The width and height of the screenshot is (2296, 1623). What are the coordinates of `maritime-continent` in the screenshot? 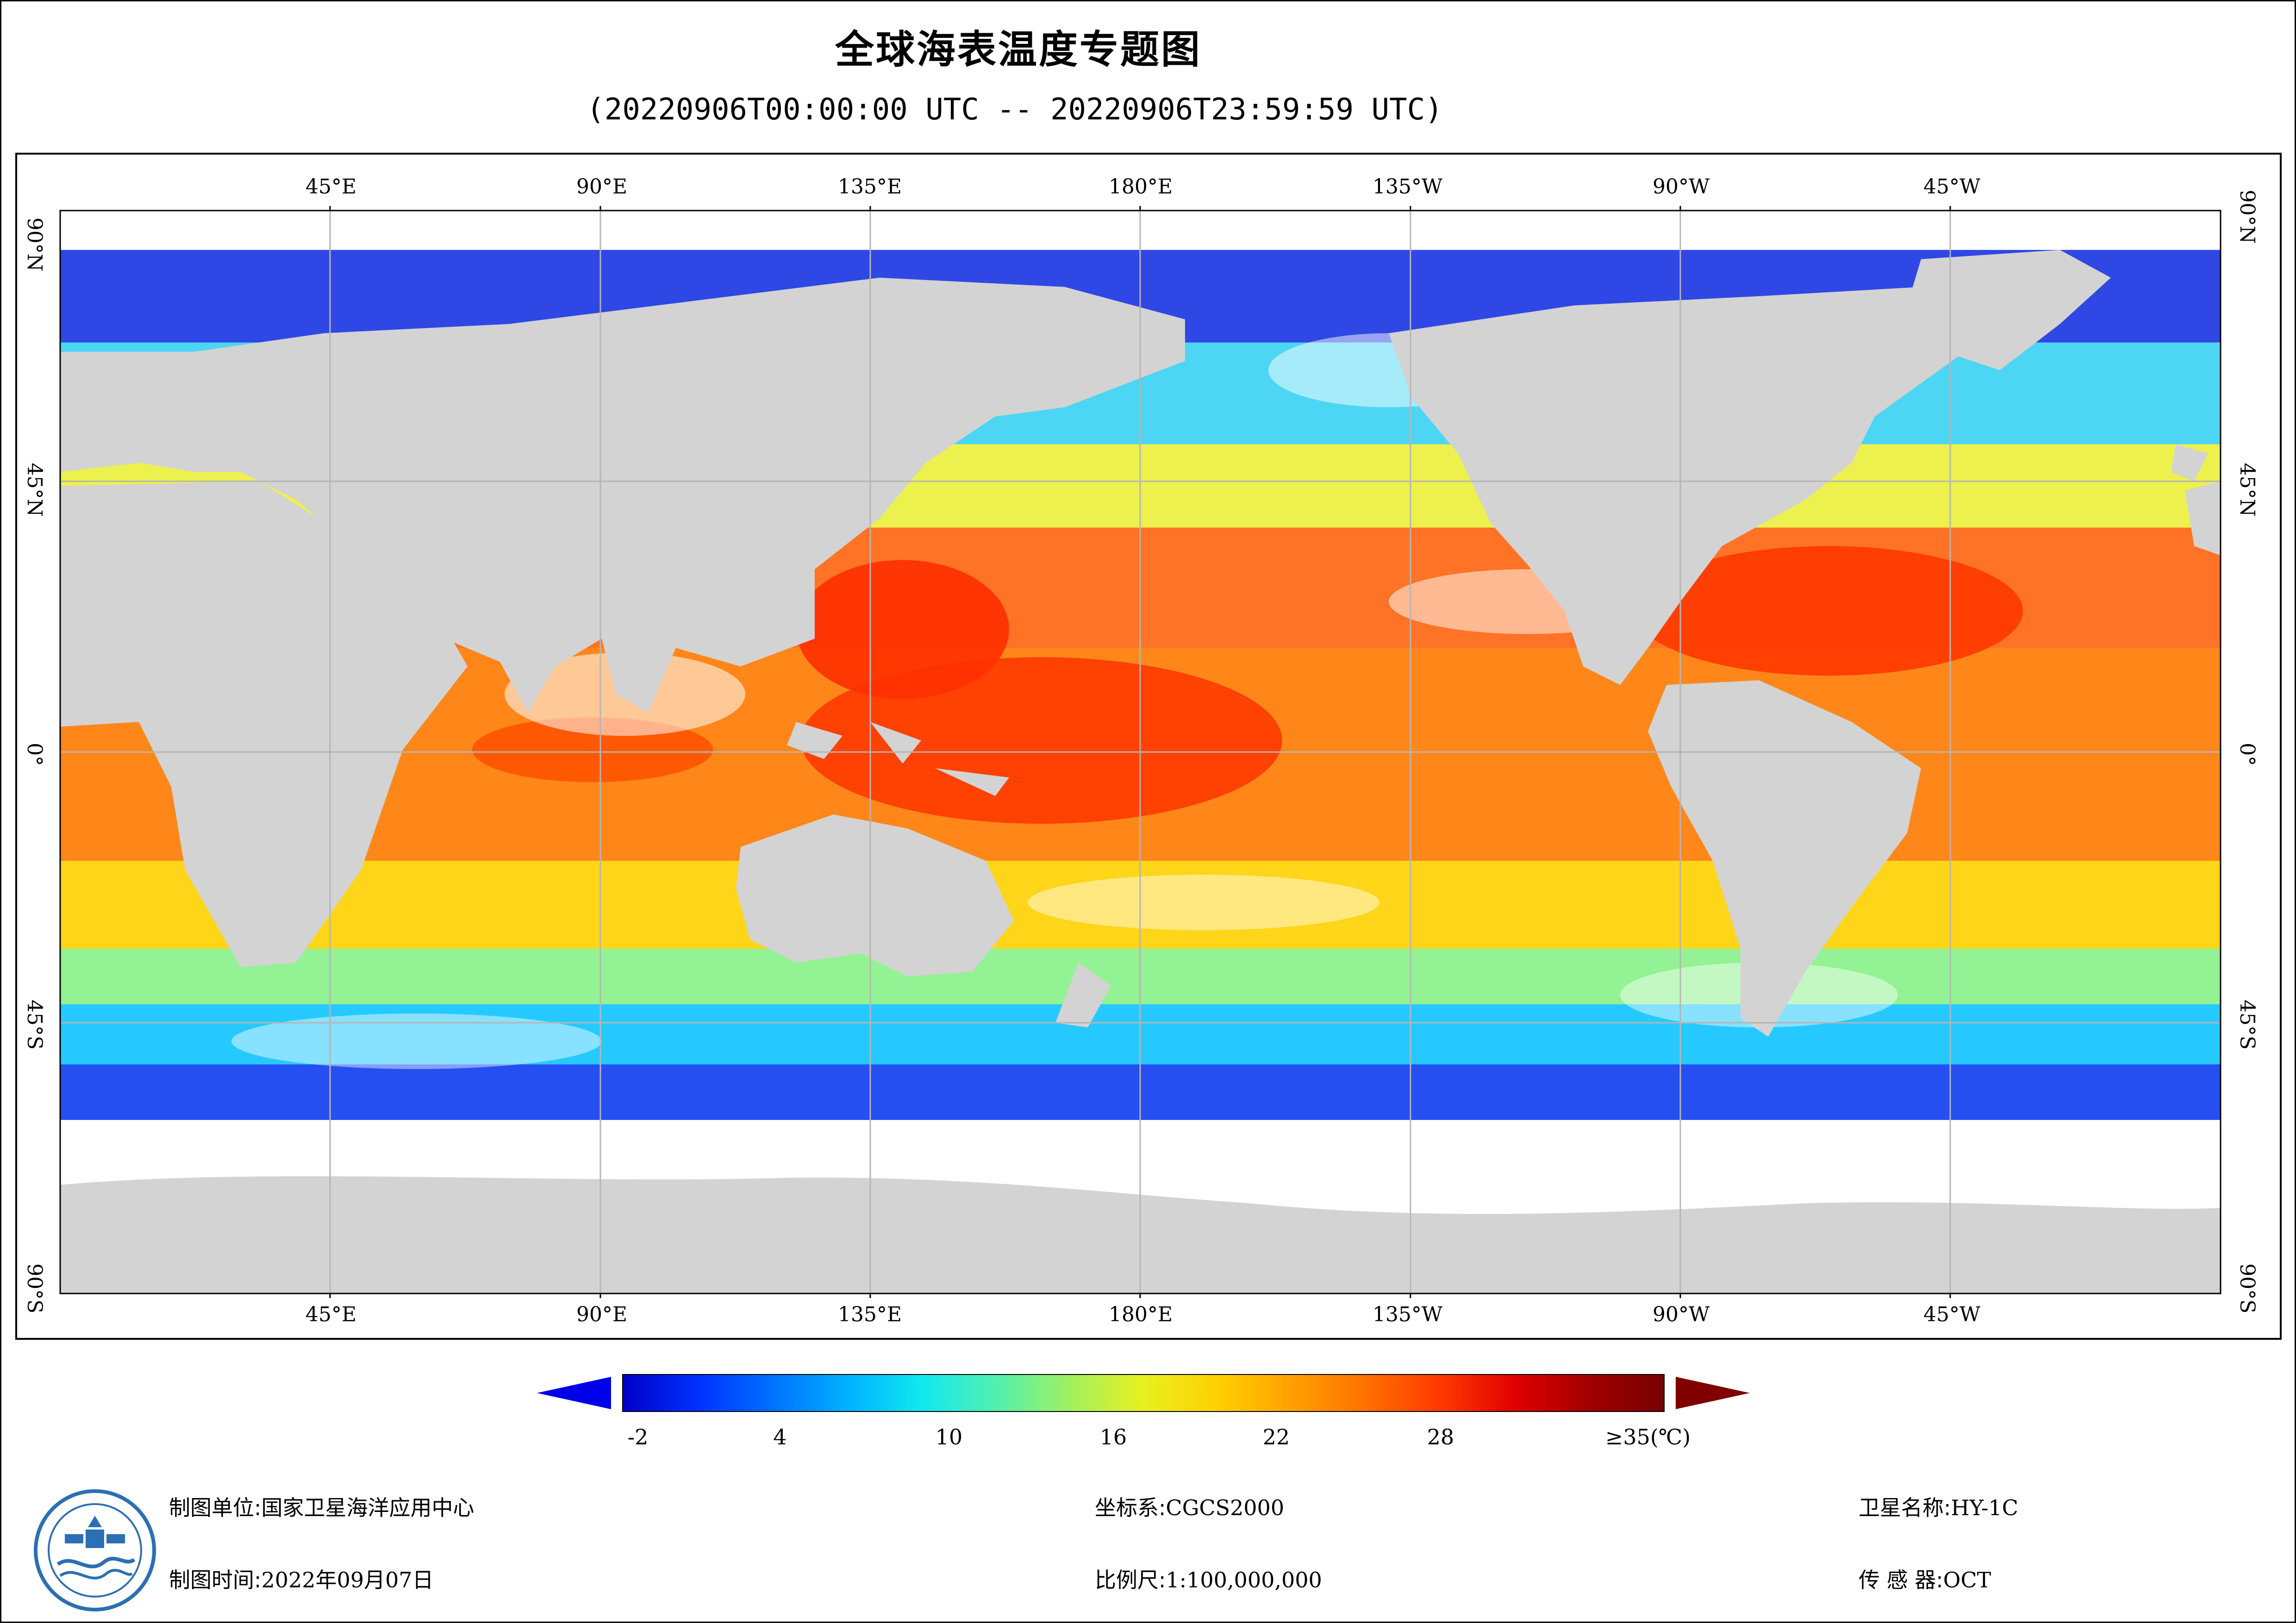 It's located at (898, 759).